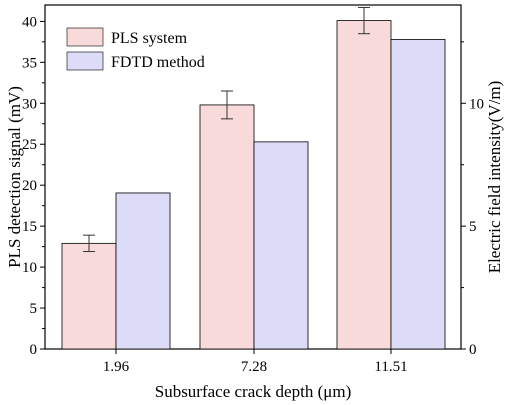 This screenshot has width=512, height=405. Describe the element at coordinates (85, 61) in the screenshot. I see `legend-swatch-fdtd-method` at that location.